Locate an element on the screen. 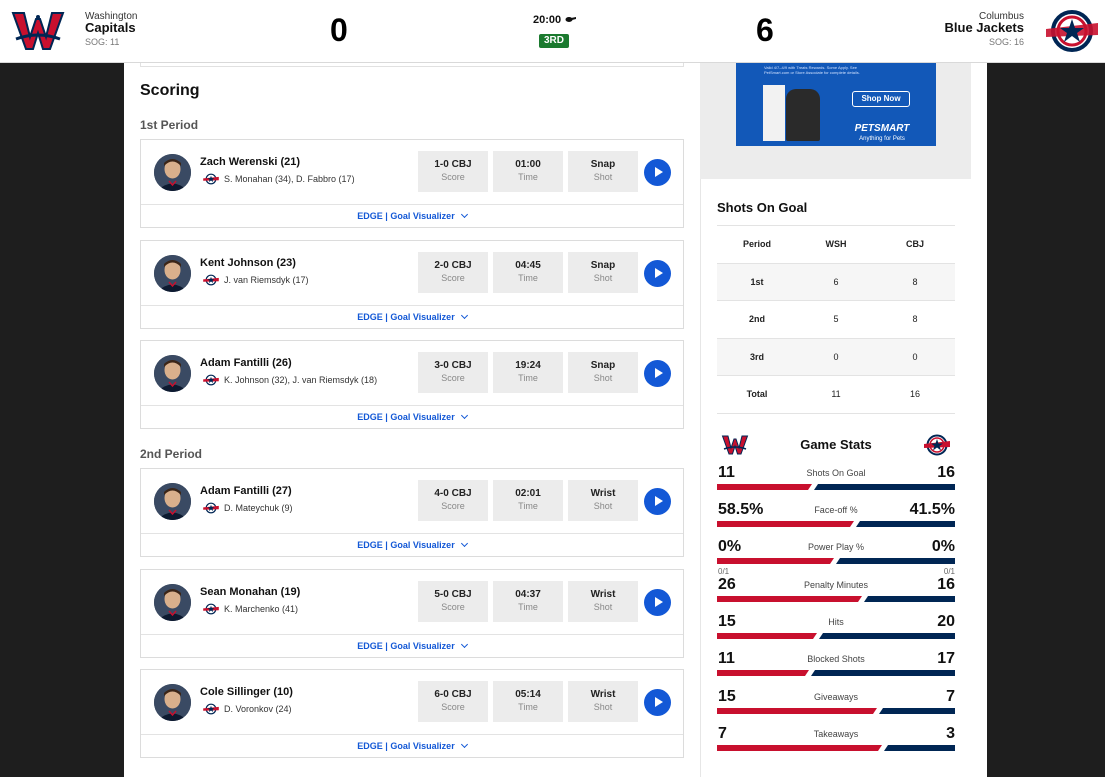 This screenshot has width=1105, height=777. home-team-name: Blue Jackets is located at coordinates (984, 27).